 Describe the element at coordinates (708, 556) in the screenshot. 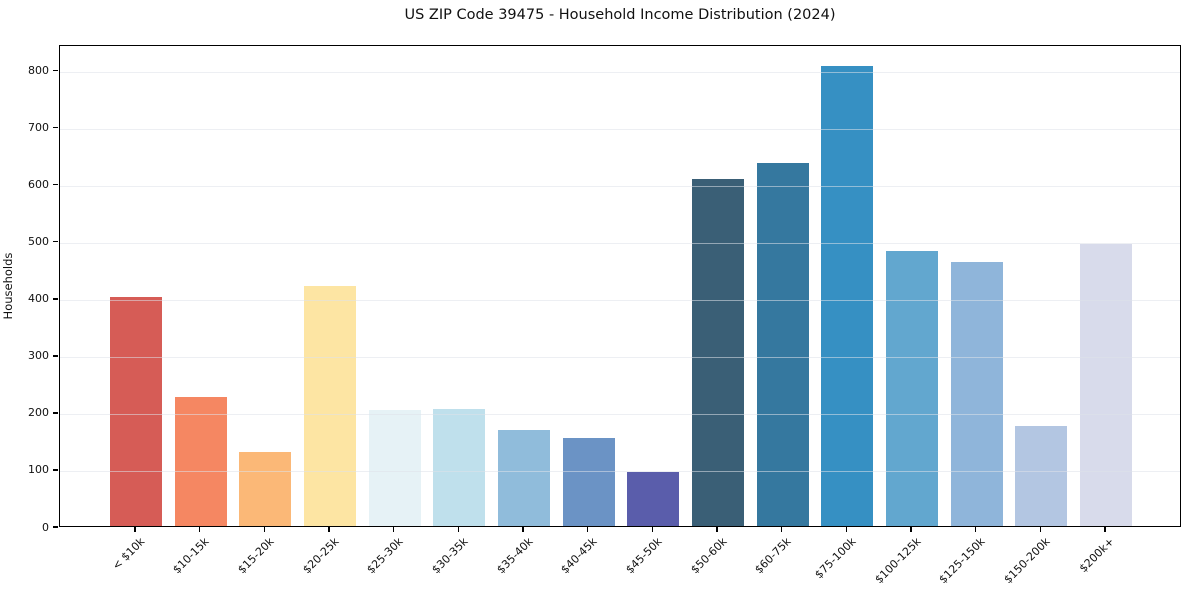

I see `x-tick-label: $50-60k` at that location.